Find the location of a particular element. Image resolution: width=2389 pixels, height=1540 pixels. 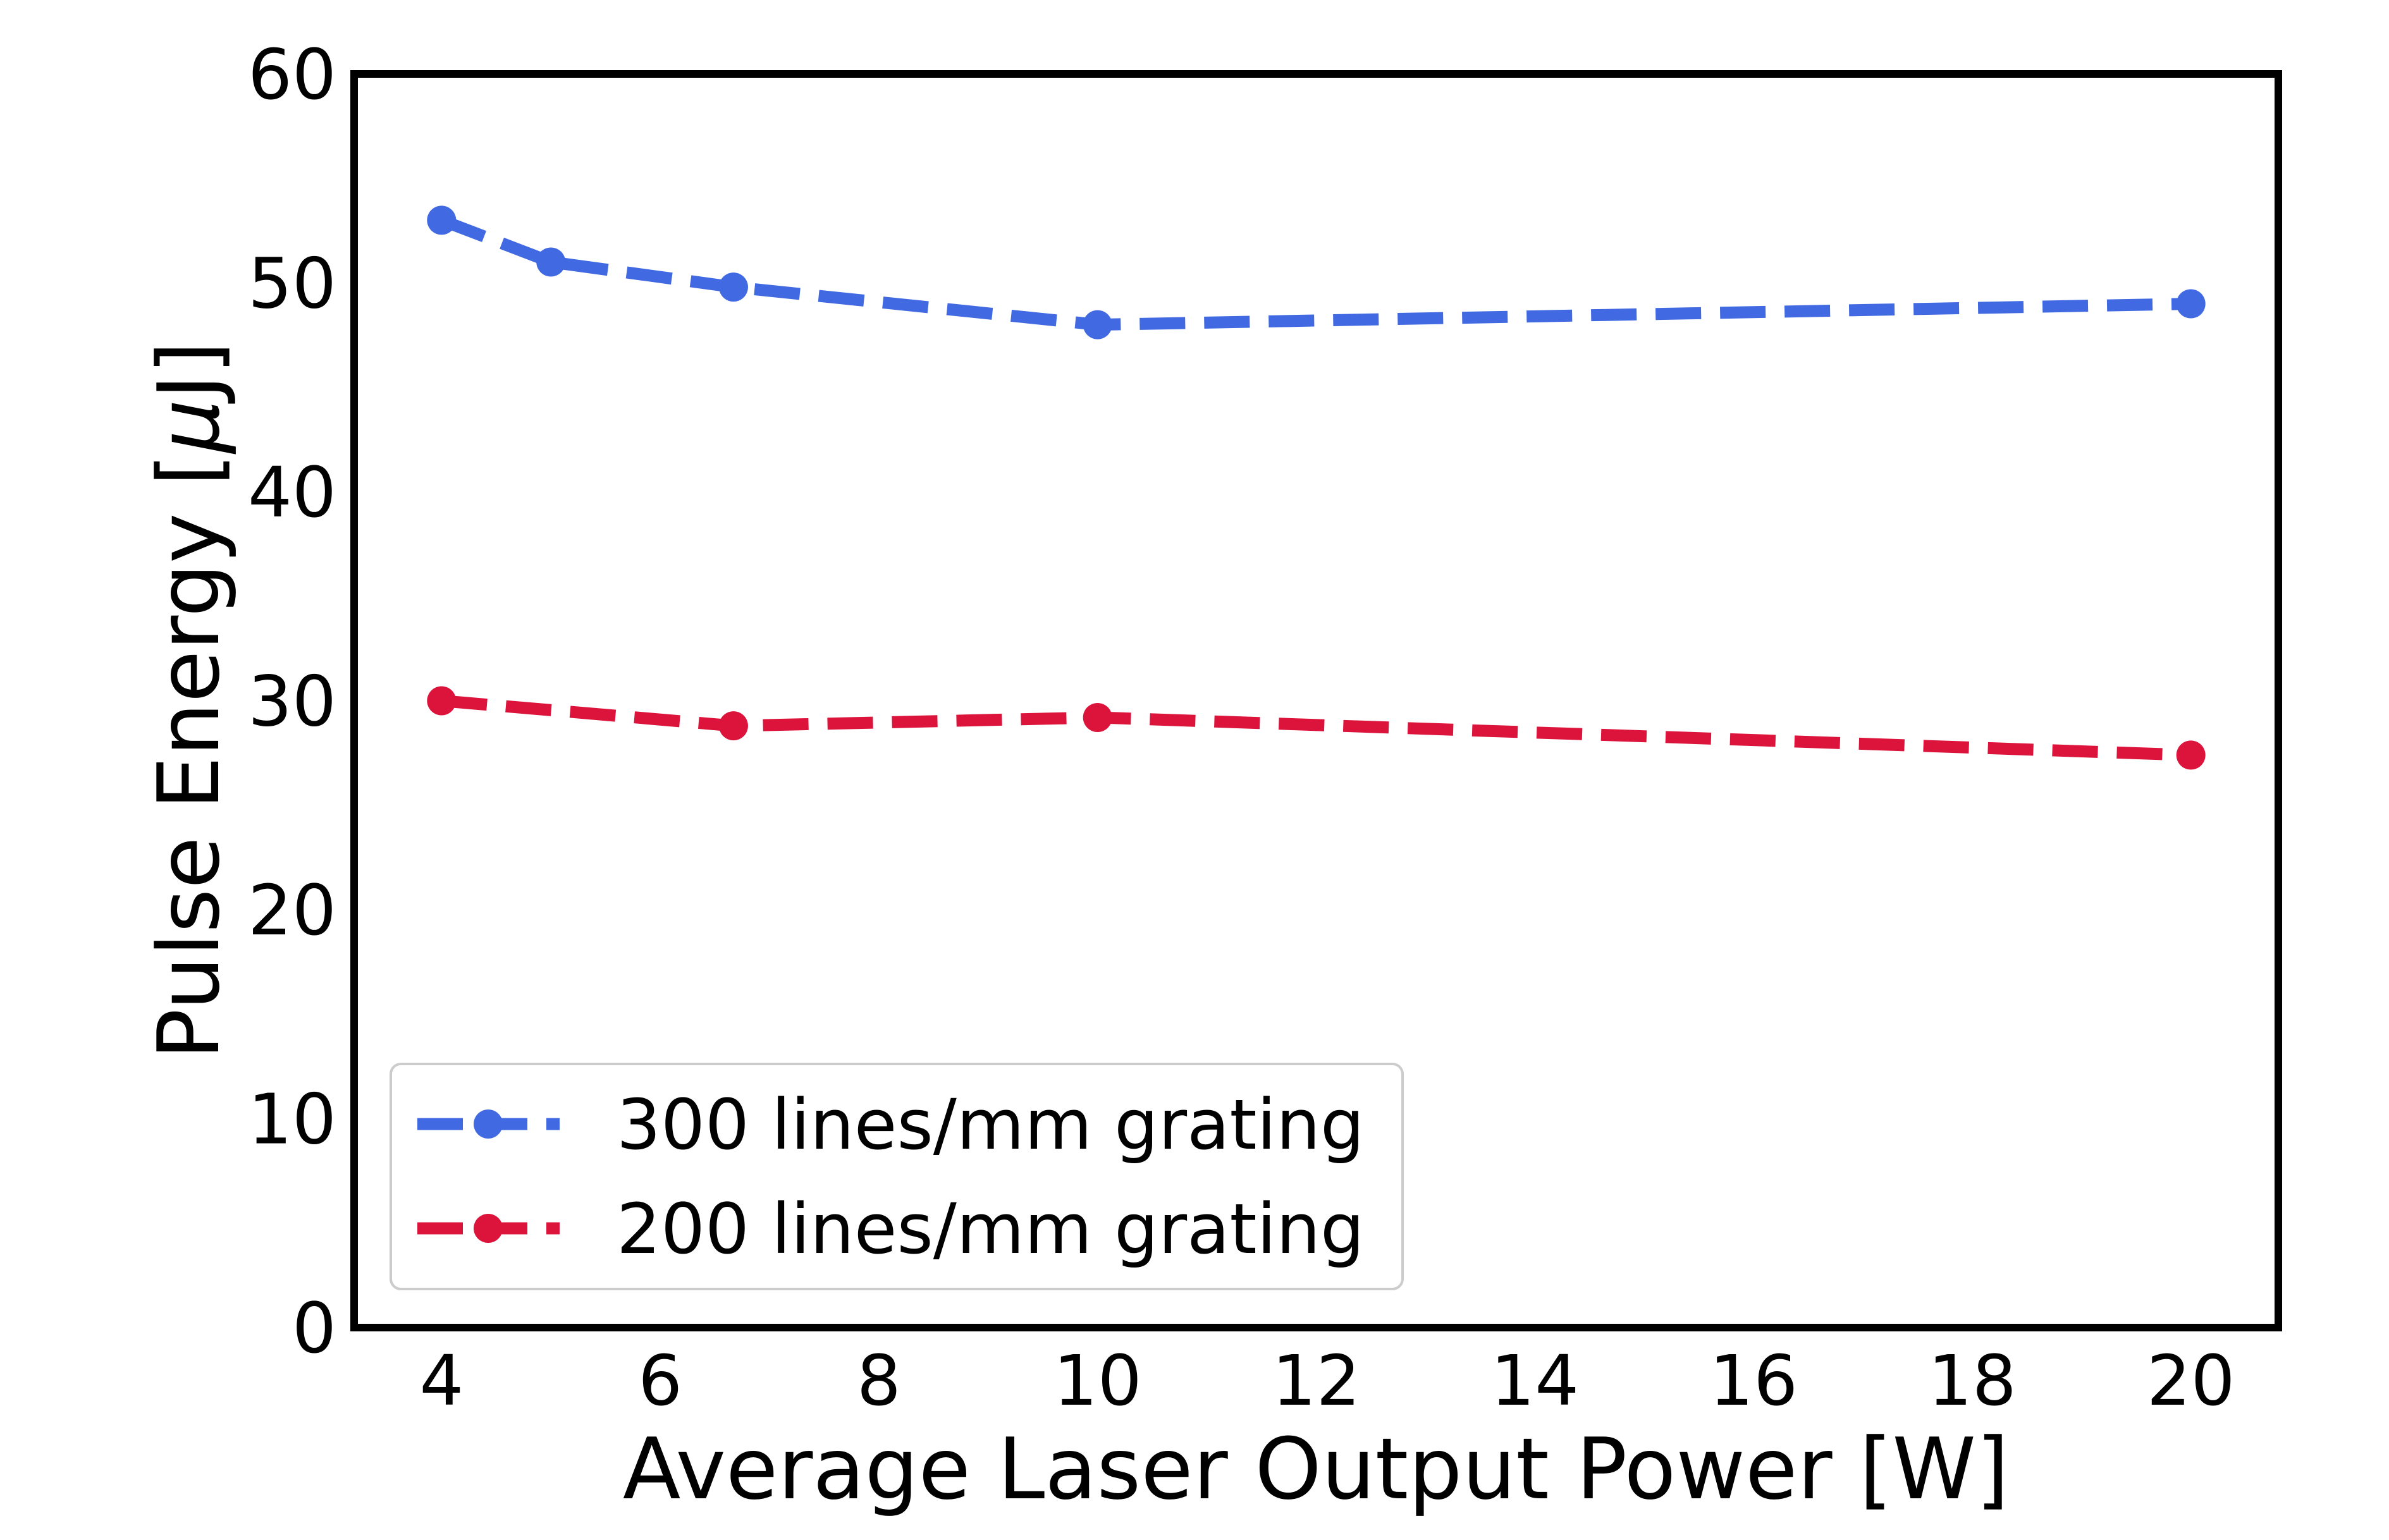

series-line is located at coordinates (1316, 728).